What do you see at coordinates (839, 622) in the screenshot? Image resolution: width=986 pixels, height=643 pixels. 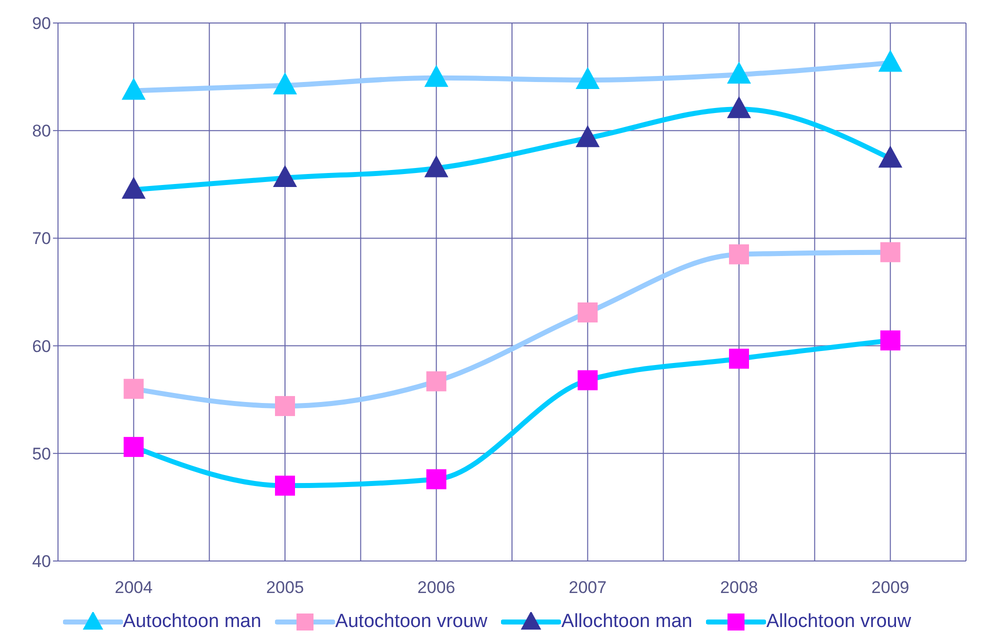 I see `legend-label: Allochtoon vrouw` at bounding box center [839, 622].